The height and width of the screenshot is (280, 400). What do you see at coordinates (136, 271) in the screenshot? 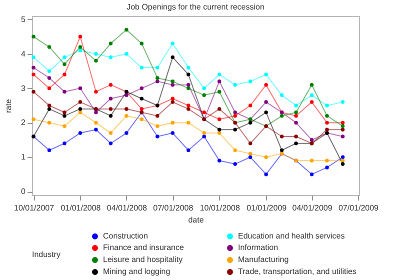
I see `legend-label: Mining and logging` at bounding box center [136, 271].